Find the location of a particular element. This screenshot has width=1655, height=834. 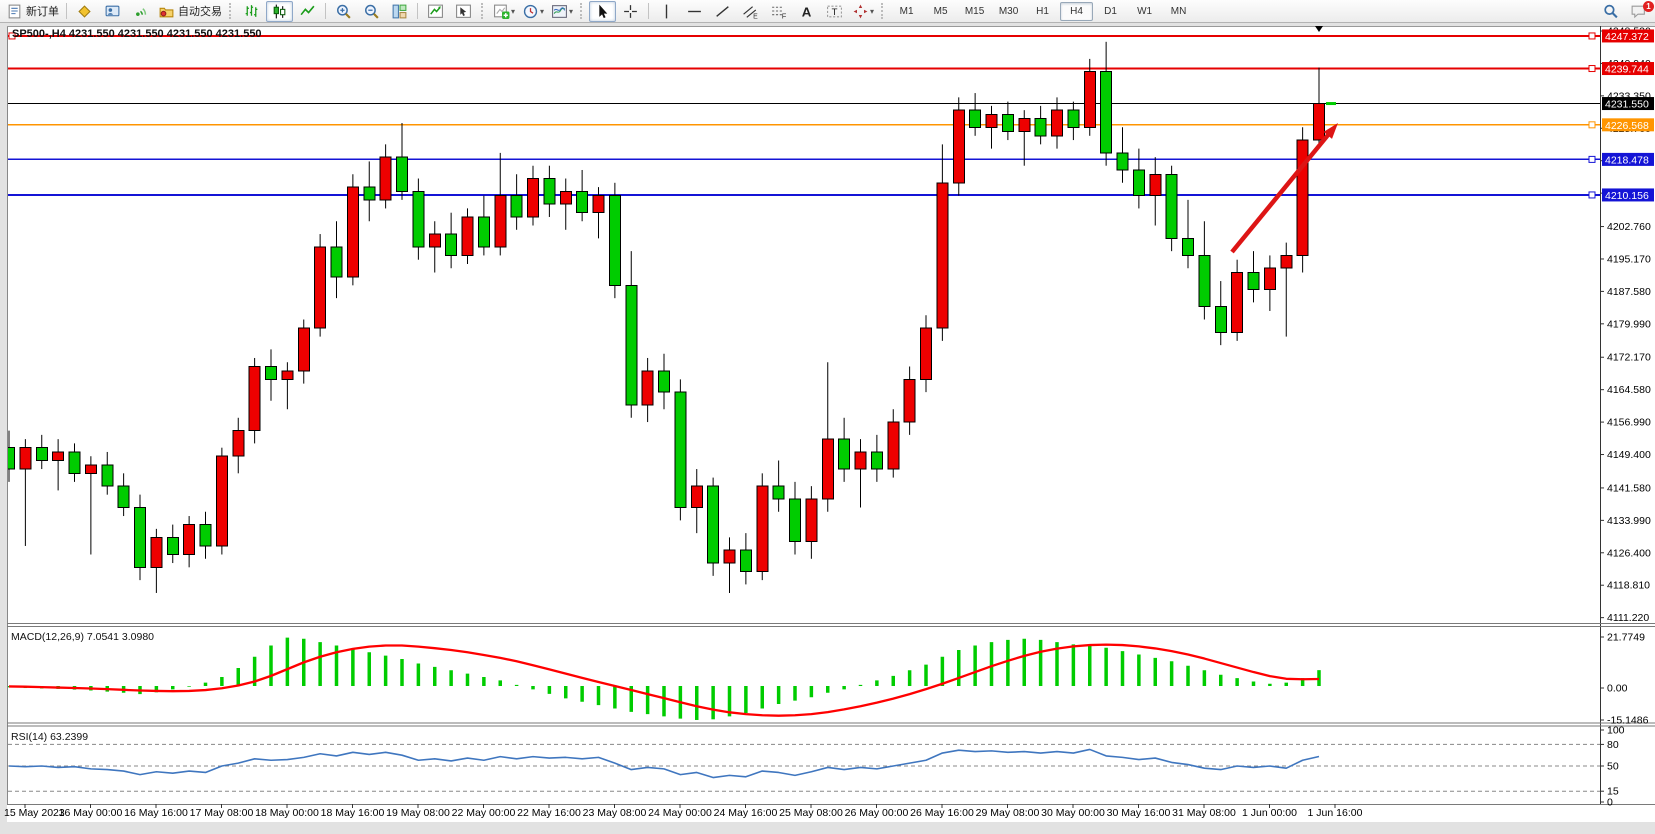

svg-text: -15.1486 is located at coordinates (1628, 721).